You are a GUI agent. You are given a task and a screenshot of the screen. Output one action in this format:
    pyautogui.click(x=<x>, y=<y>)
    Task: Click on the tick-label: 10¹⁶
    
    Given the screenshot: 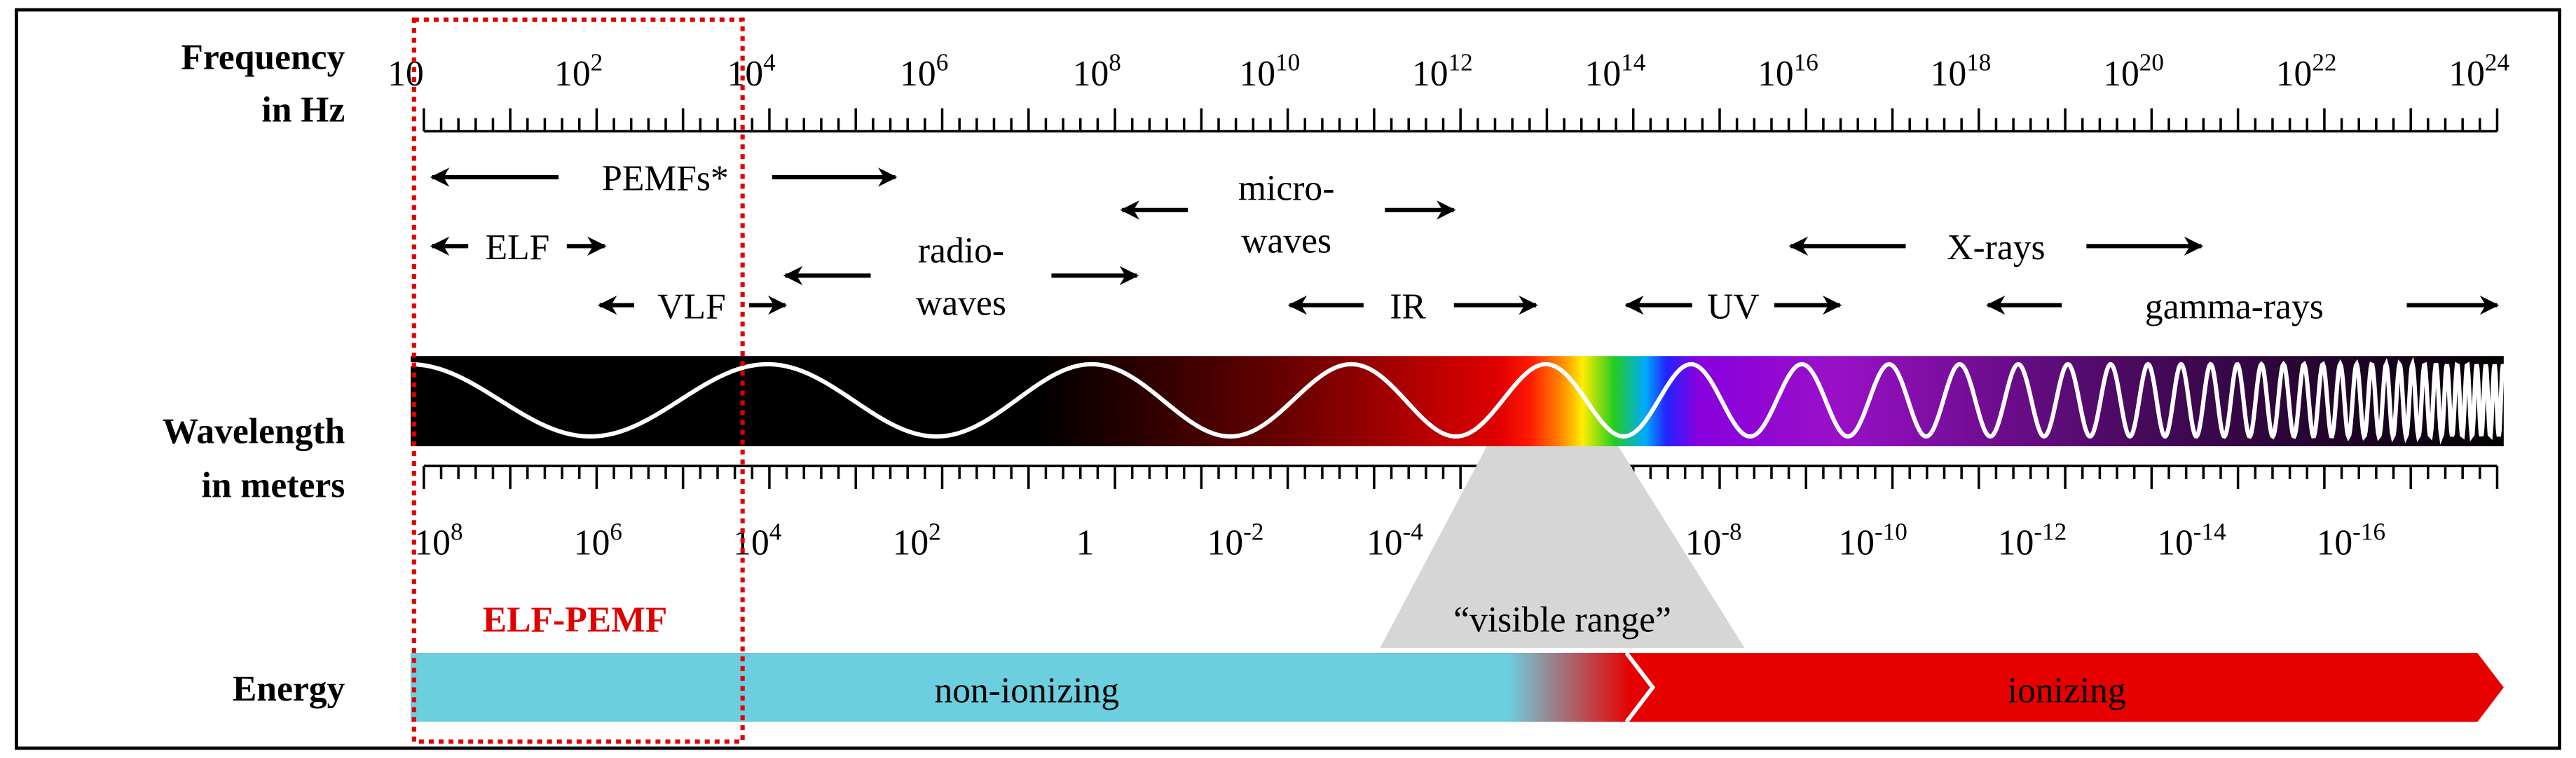 What is the action you would take?
    pyautogui.click(x=1788, y=71)
    